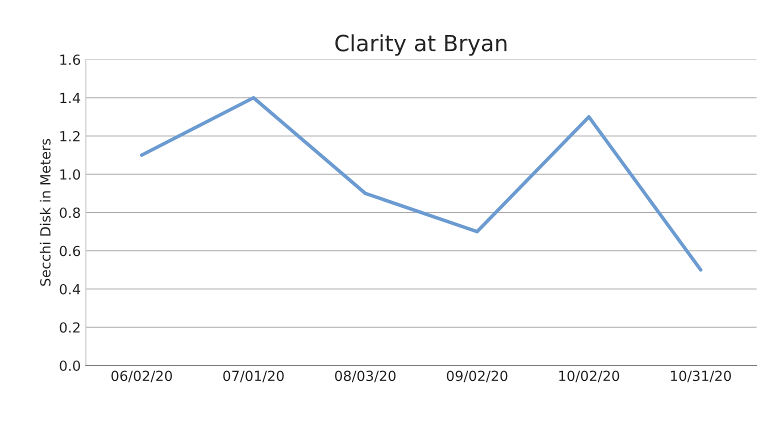 The height and width of the screenshot is (425, 780). Describe the element at coordinates (253, 376) in the screenshot. I see `x-tick-label: 07/01/20` at that location.